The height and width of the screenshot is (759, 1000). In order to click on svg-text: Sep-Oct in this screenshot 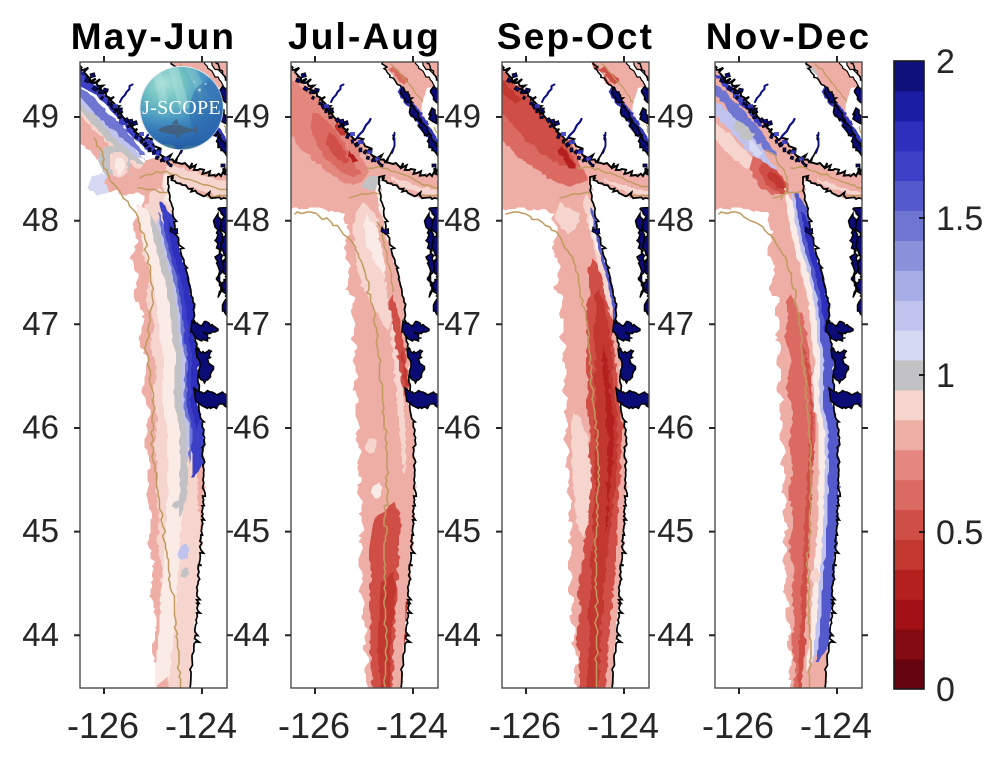, I will do `click(575, 36)`.